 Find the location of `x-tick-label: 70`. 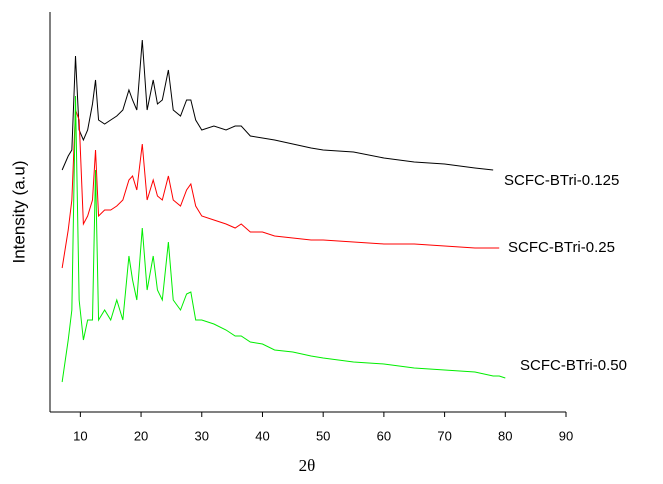

x-tick-label: 70 is located at coordinates (444, 435).